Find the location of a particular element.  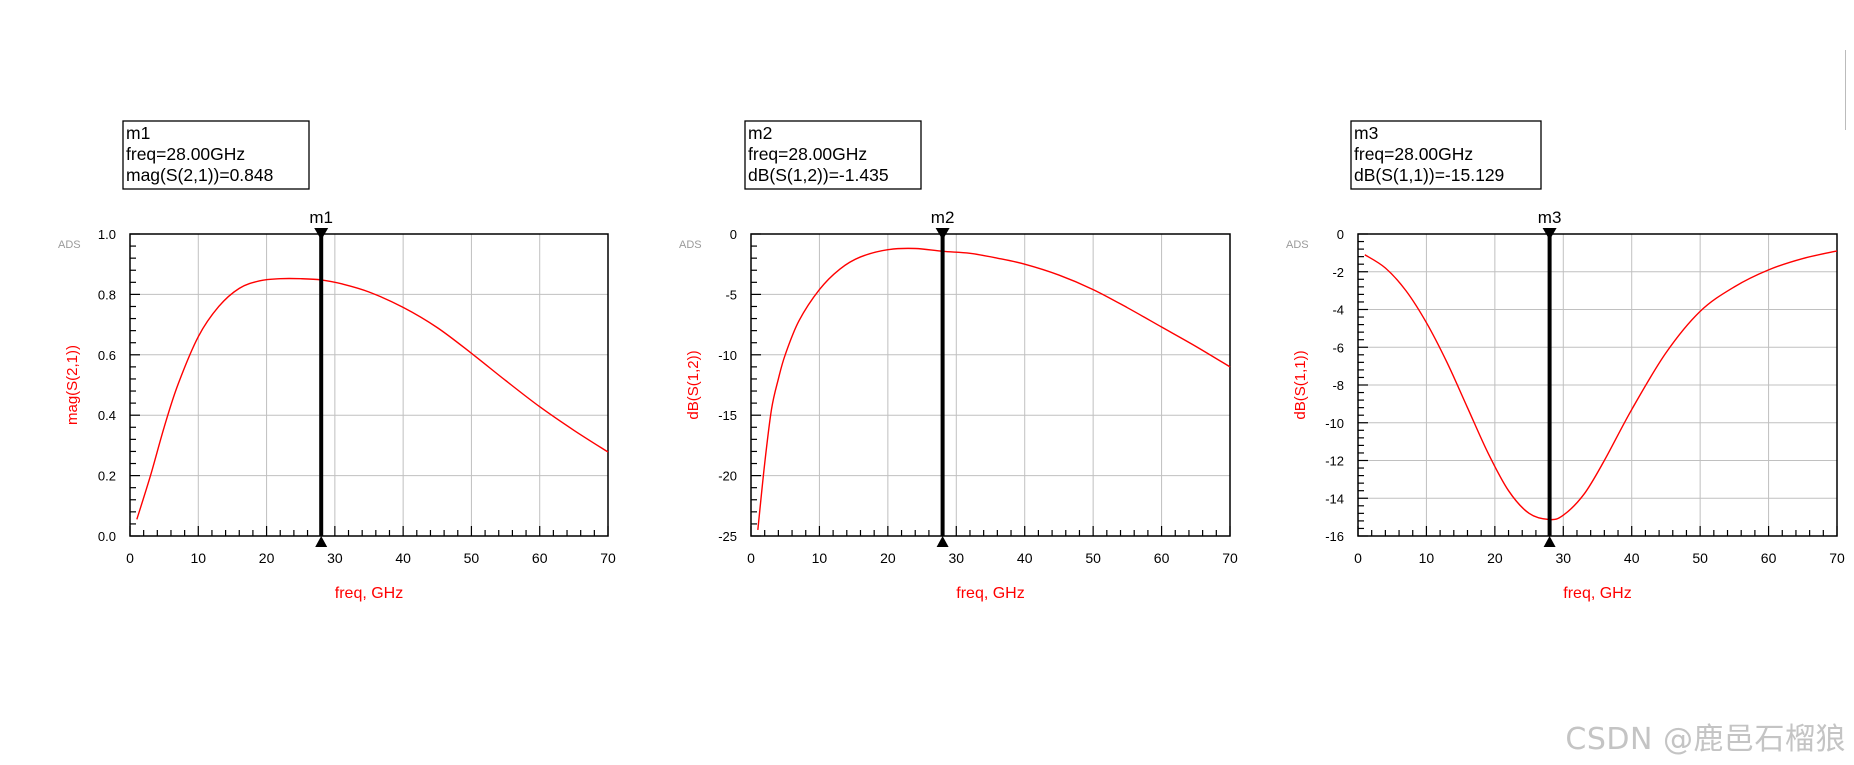

y-axis-label: dB(S(1,1)) is located at coordinates (1300, 384).